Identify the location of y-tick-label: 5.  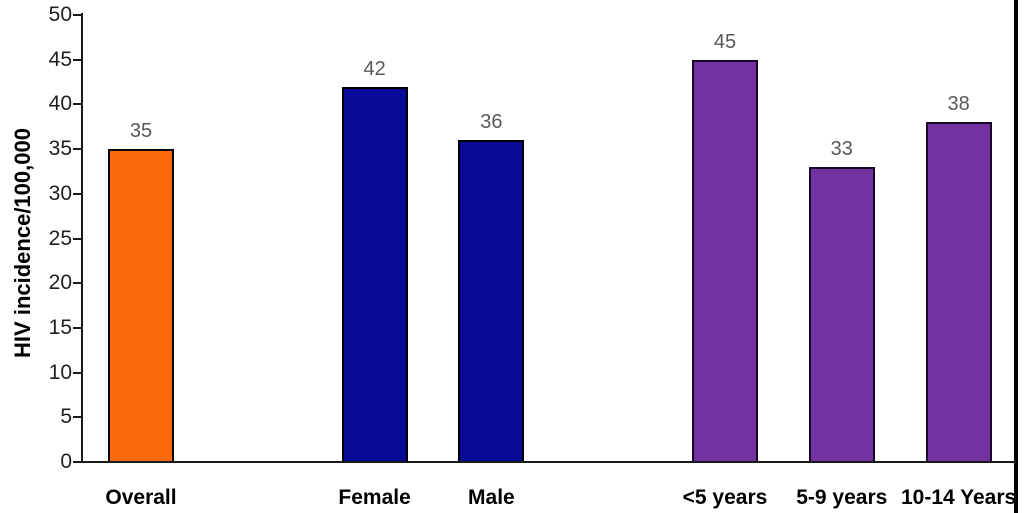
(66, 417).